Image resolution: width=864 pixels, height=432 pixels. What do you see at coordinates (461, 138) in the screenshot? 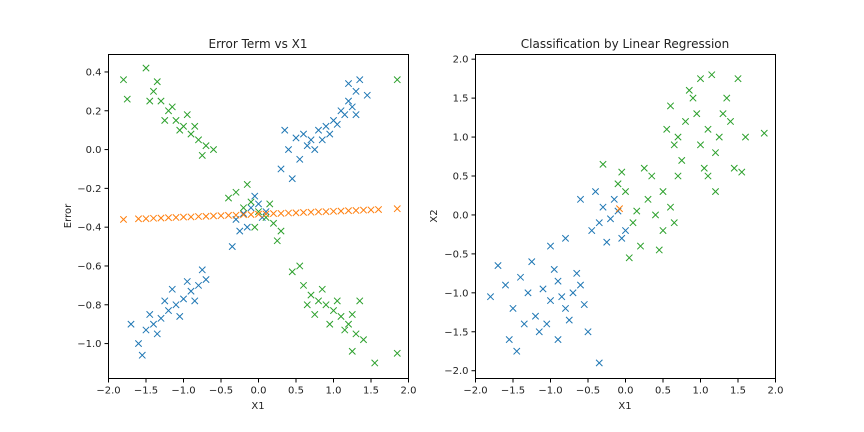
I see `y-tick-label: 1.0` at bounding box center [461, 138].